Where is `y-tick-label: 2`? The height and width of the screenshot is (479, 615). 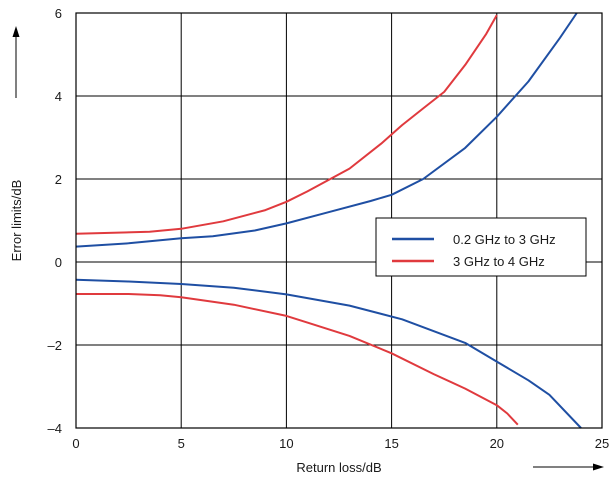
y-tick-label: 2 is located at coordinates (58, 179).